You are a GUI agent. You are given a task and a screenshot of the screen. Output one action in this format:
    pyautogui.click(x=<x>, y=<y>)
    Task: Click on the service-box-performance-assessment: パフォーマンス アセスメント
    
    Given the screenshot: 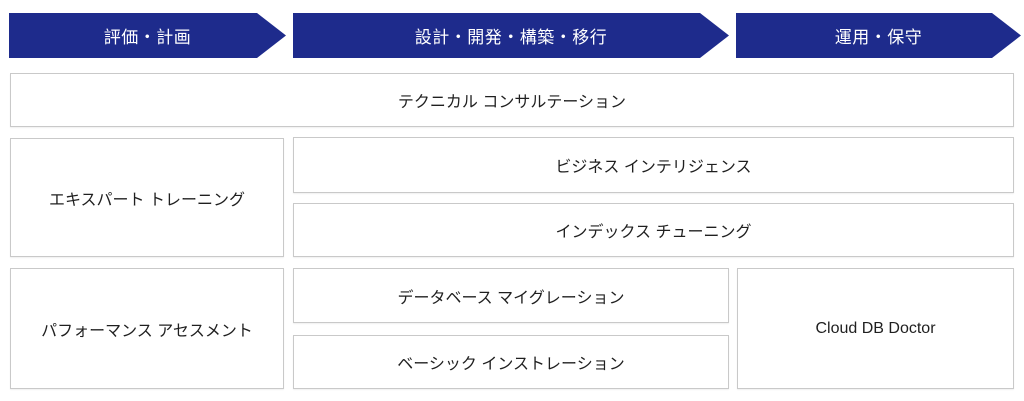 What is the action you would take?
    pyautogui.click(x=147, y=328)
    